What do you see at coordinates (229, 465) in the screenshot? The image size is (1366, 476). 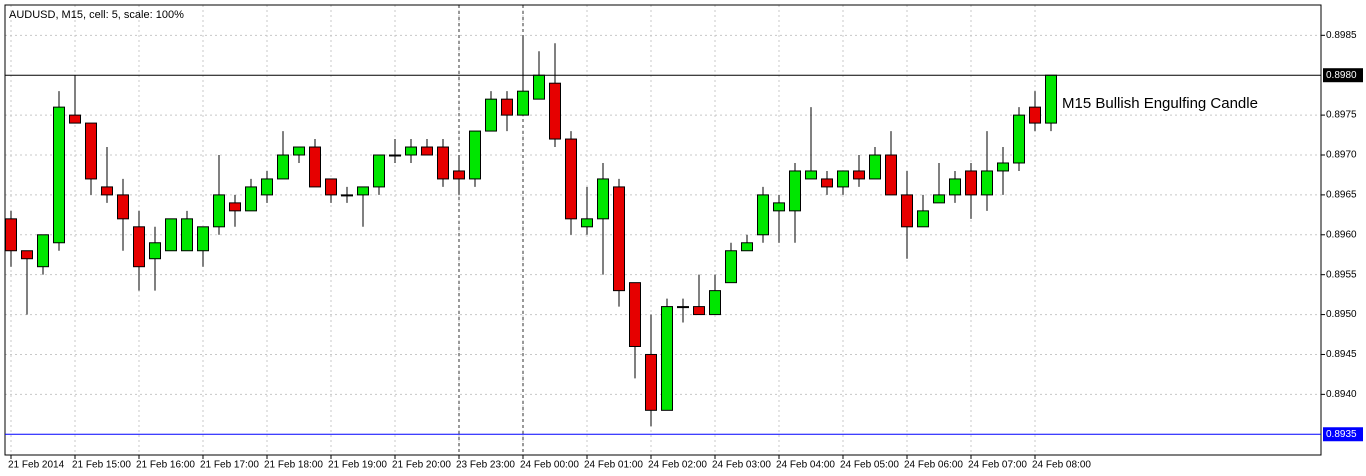 I see `x-tick-label: 21 Feb 17:00` at bounding box center [229, 465].